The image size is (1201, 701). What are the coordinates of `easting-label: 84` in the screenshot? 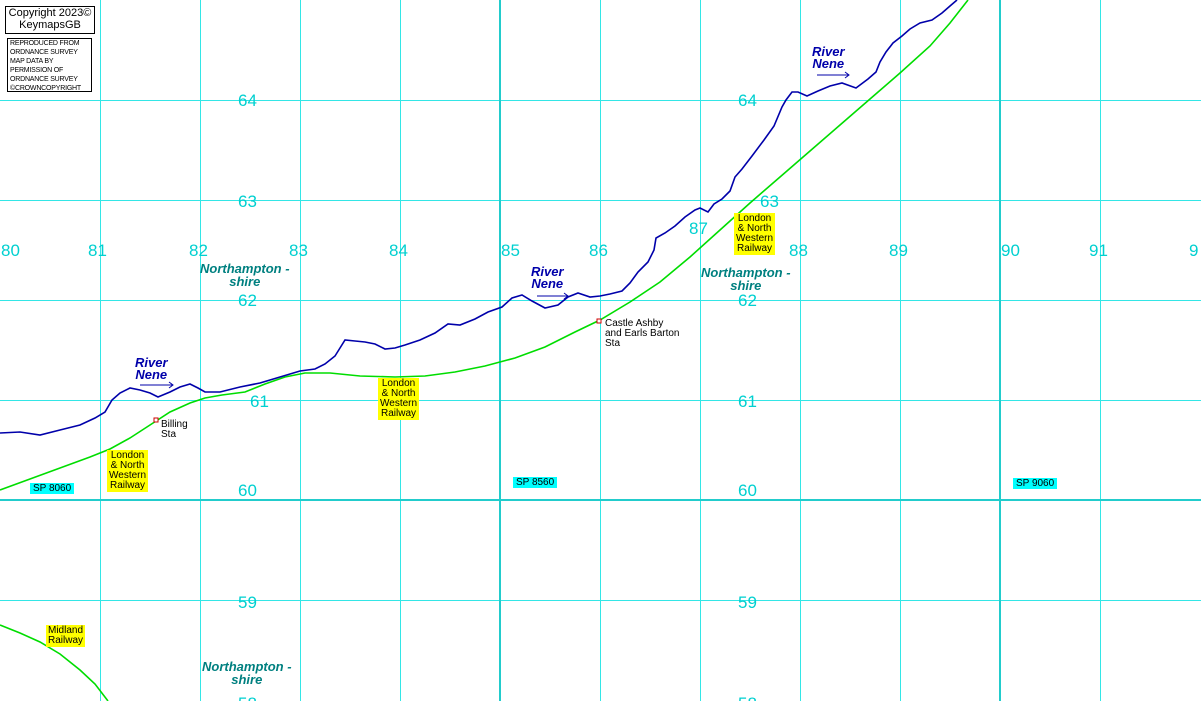 It's located at (398, 250).